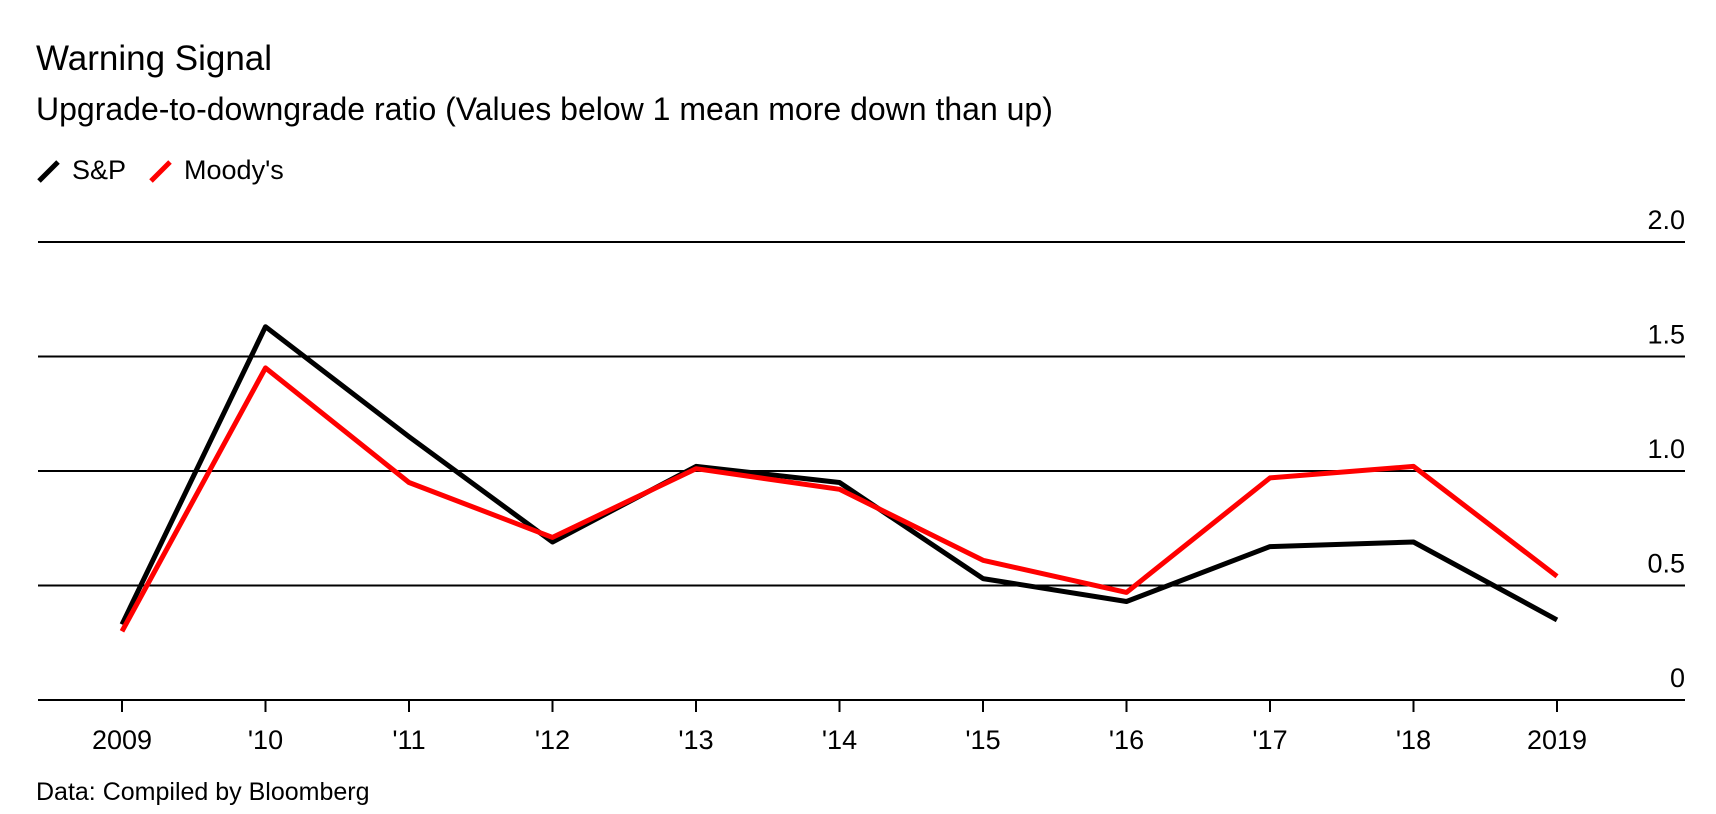  I want to click on y-tick-label: 1.5, so click(1666, 335).